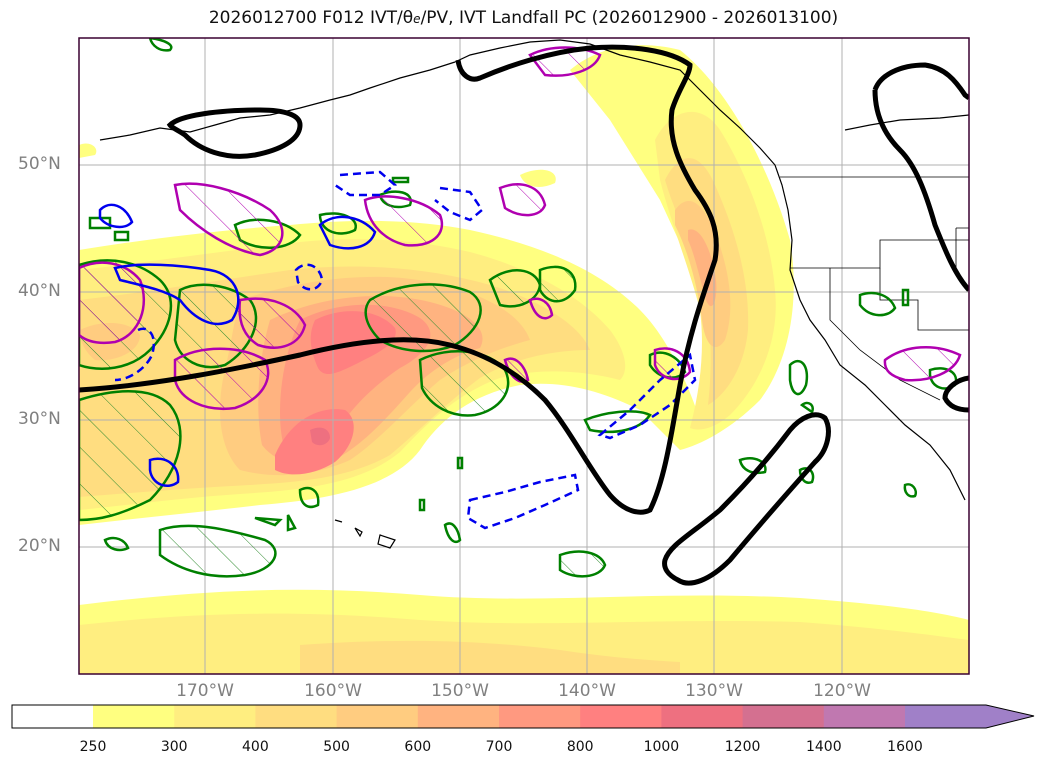  I want to click on lon-label-140w: 140°W, so click(587, 691).